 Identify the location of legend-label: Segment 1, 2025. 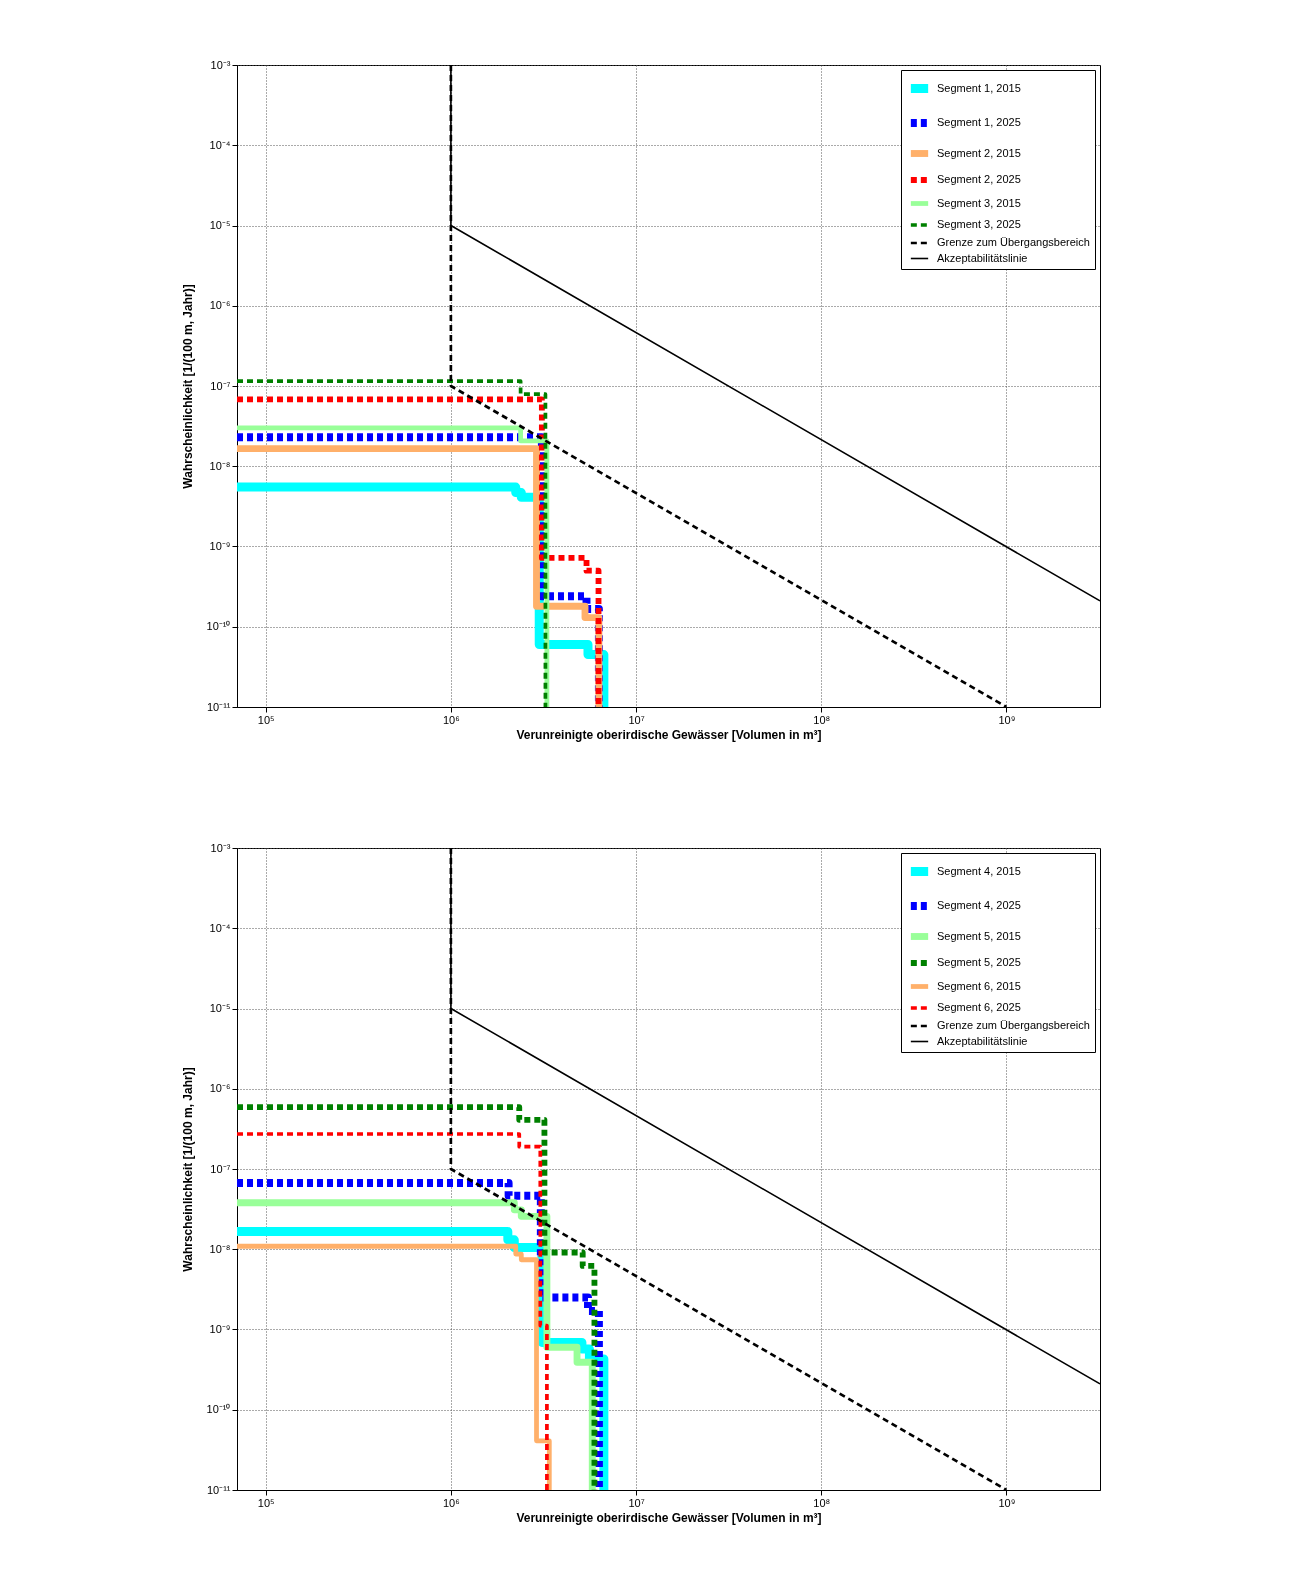
(979, 122).